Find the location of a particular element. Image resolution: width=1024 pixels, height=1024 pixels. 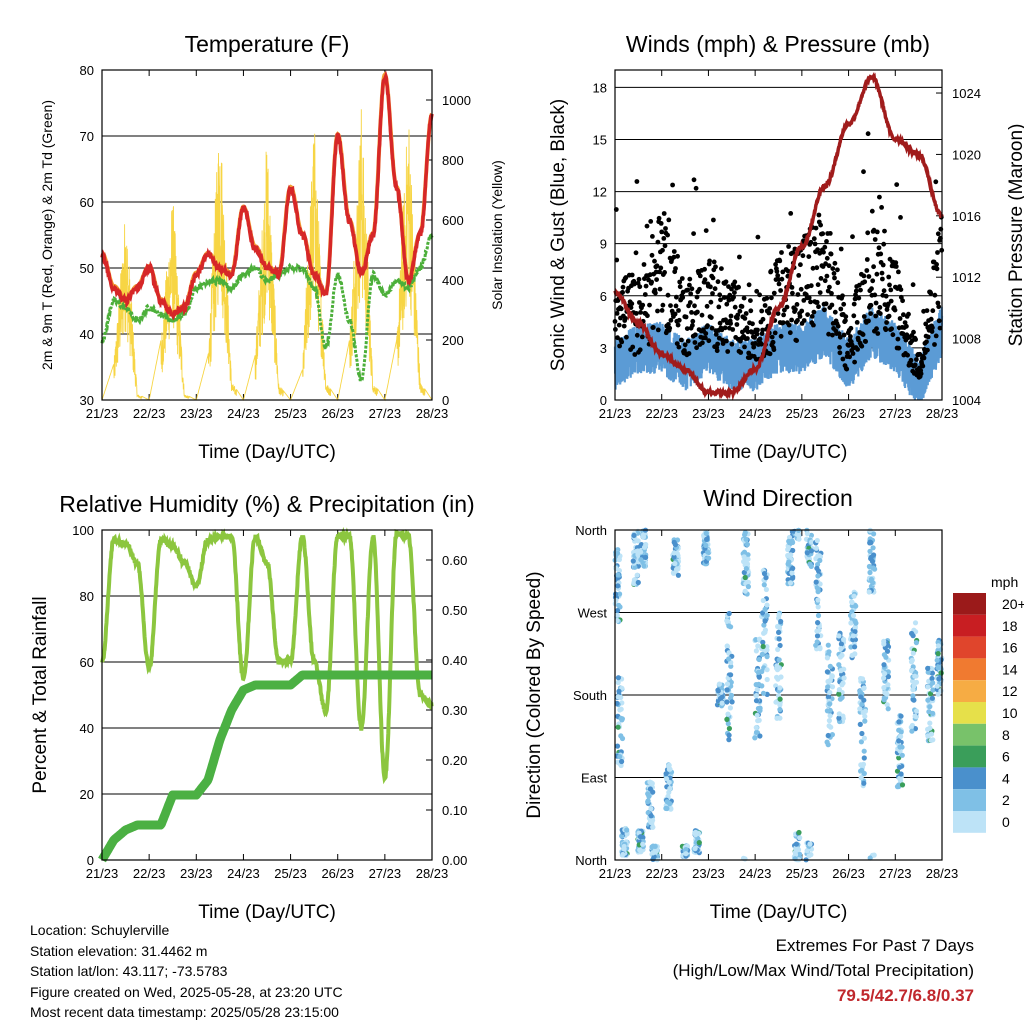

y-tick-label: 0 is located at coordinates (603, 400).